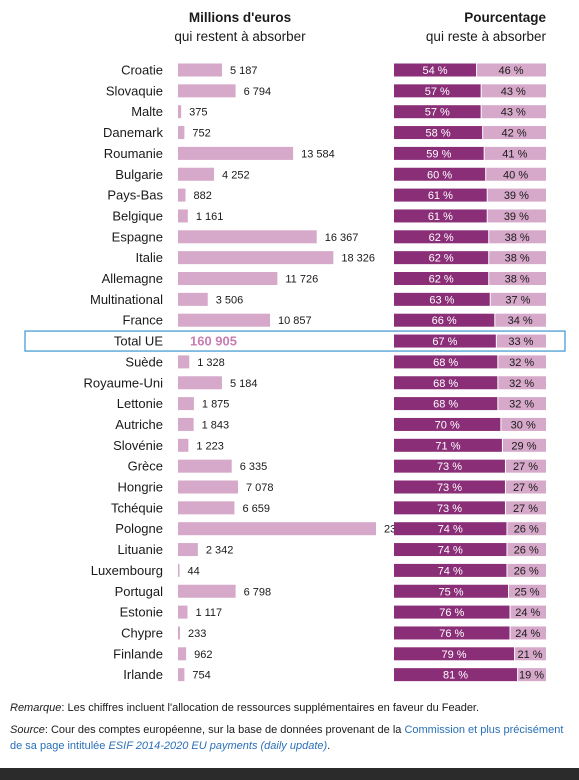 The width and height of the screenshot is (579, 780). Describe the element at coordinates (342, 238) in the screenshot. I see `millions-value-label: 16 367` at that location.